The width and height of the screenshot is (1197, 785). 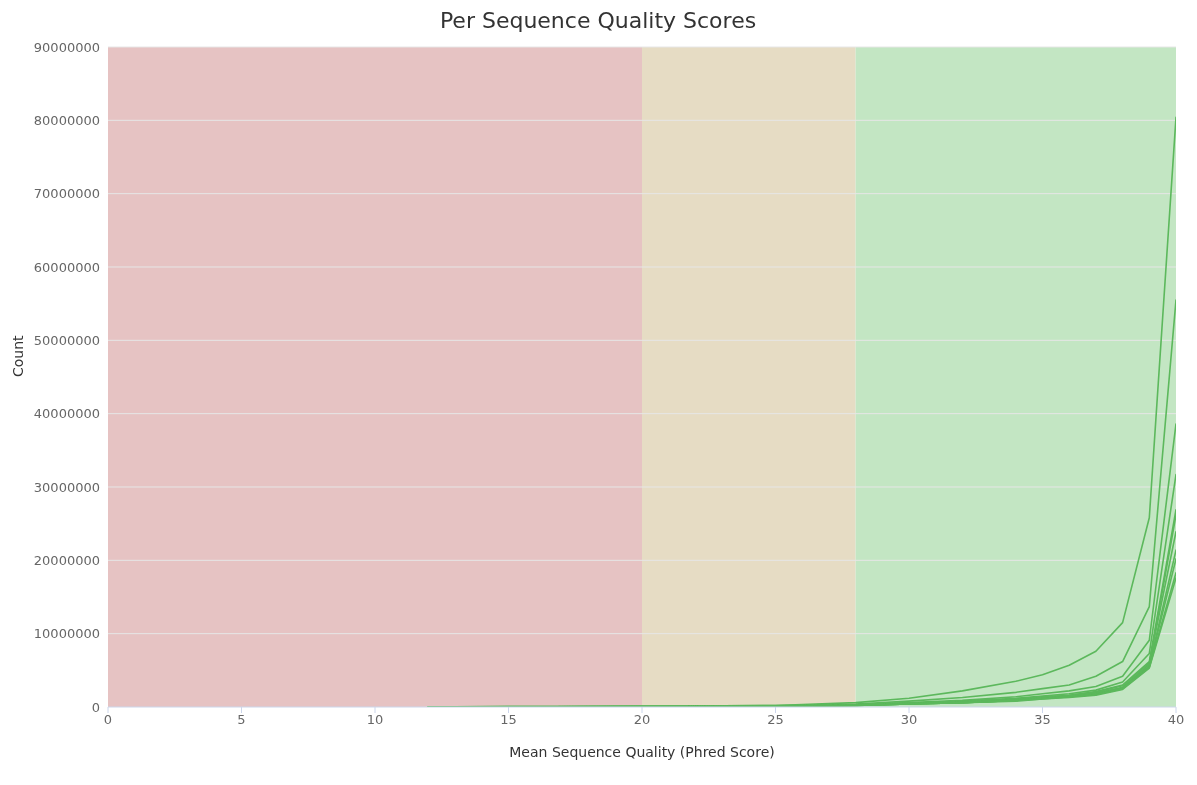 What do you see at coordinates (508, 720) in the screenshot?
I see `x-tick-label: 15` at bounding box center [508, 720].